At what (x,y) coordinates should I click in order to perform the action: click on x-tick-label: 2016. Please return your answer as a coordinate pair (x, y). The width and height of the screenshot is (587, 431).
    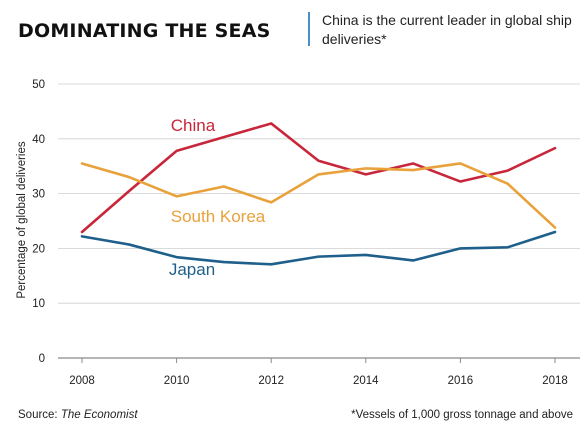
    Looking at the image, I should click on (461, 381).